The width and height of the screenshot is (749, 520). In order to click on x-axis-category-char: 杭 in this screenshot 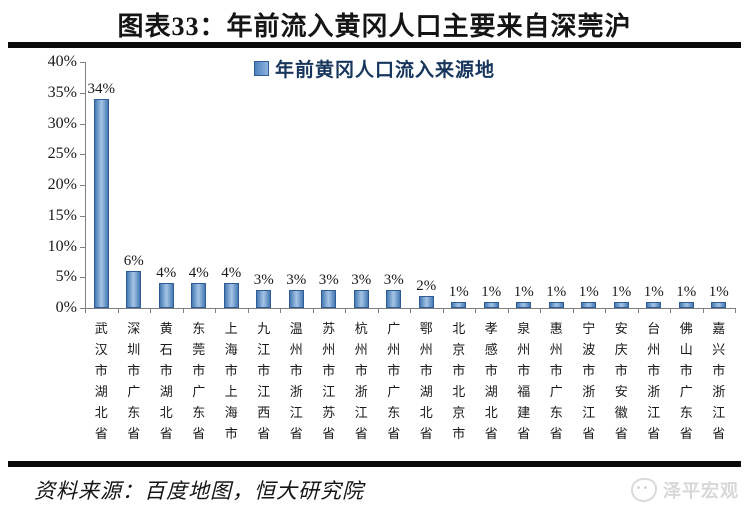, I will do `click(361, 328)`.